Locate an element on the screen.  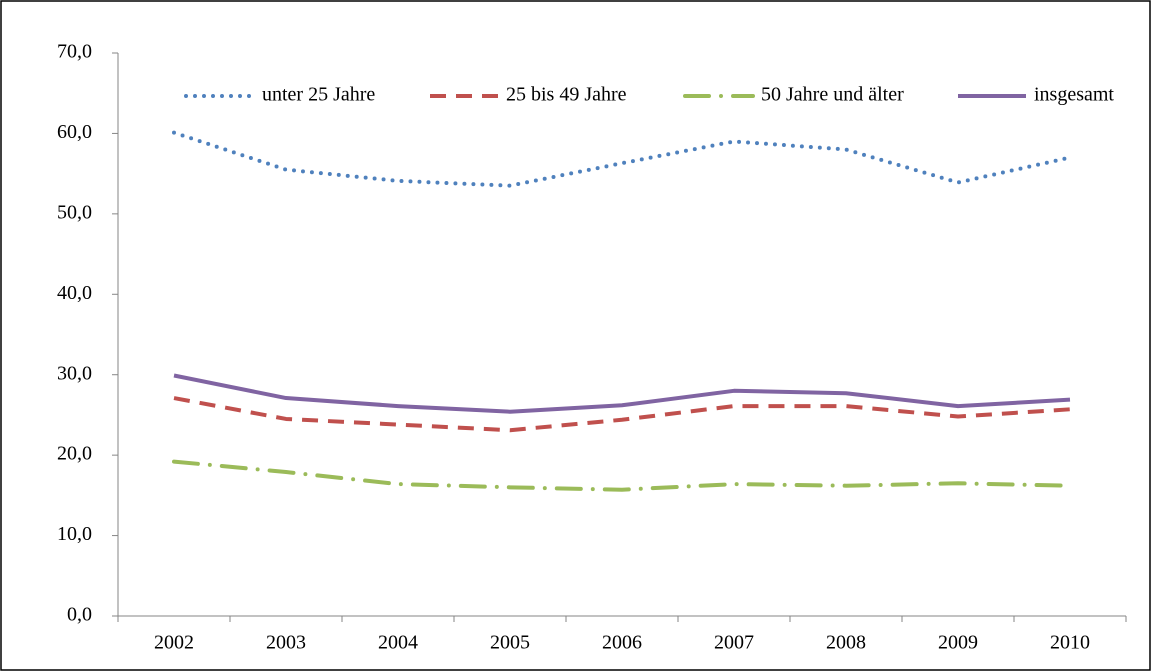
y-tick-label: 40,0 is located at coordinates (74, 293).